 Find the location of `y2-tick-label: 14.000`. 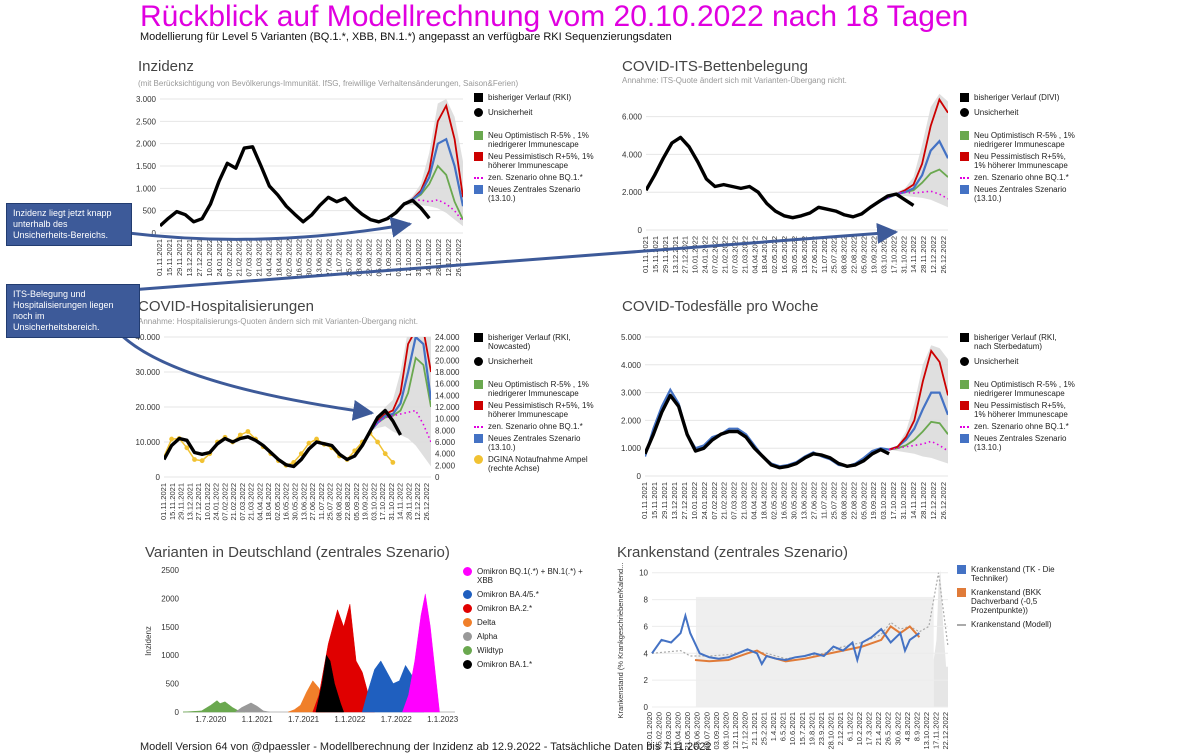

y2-tick-label: 14.000 is located at coordinates (447, 395).